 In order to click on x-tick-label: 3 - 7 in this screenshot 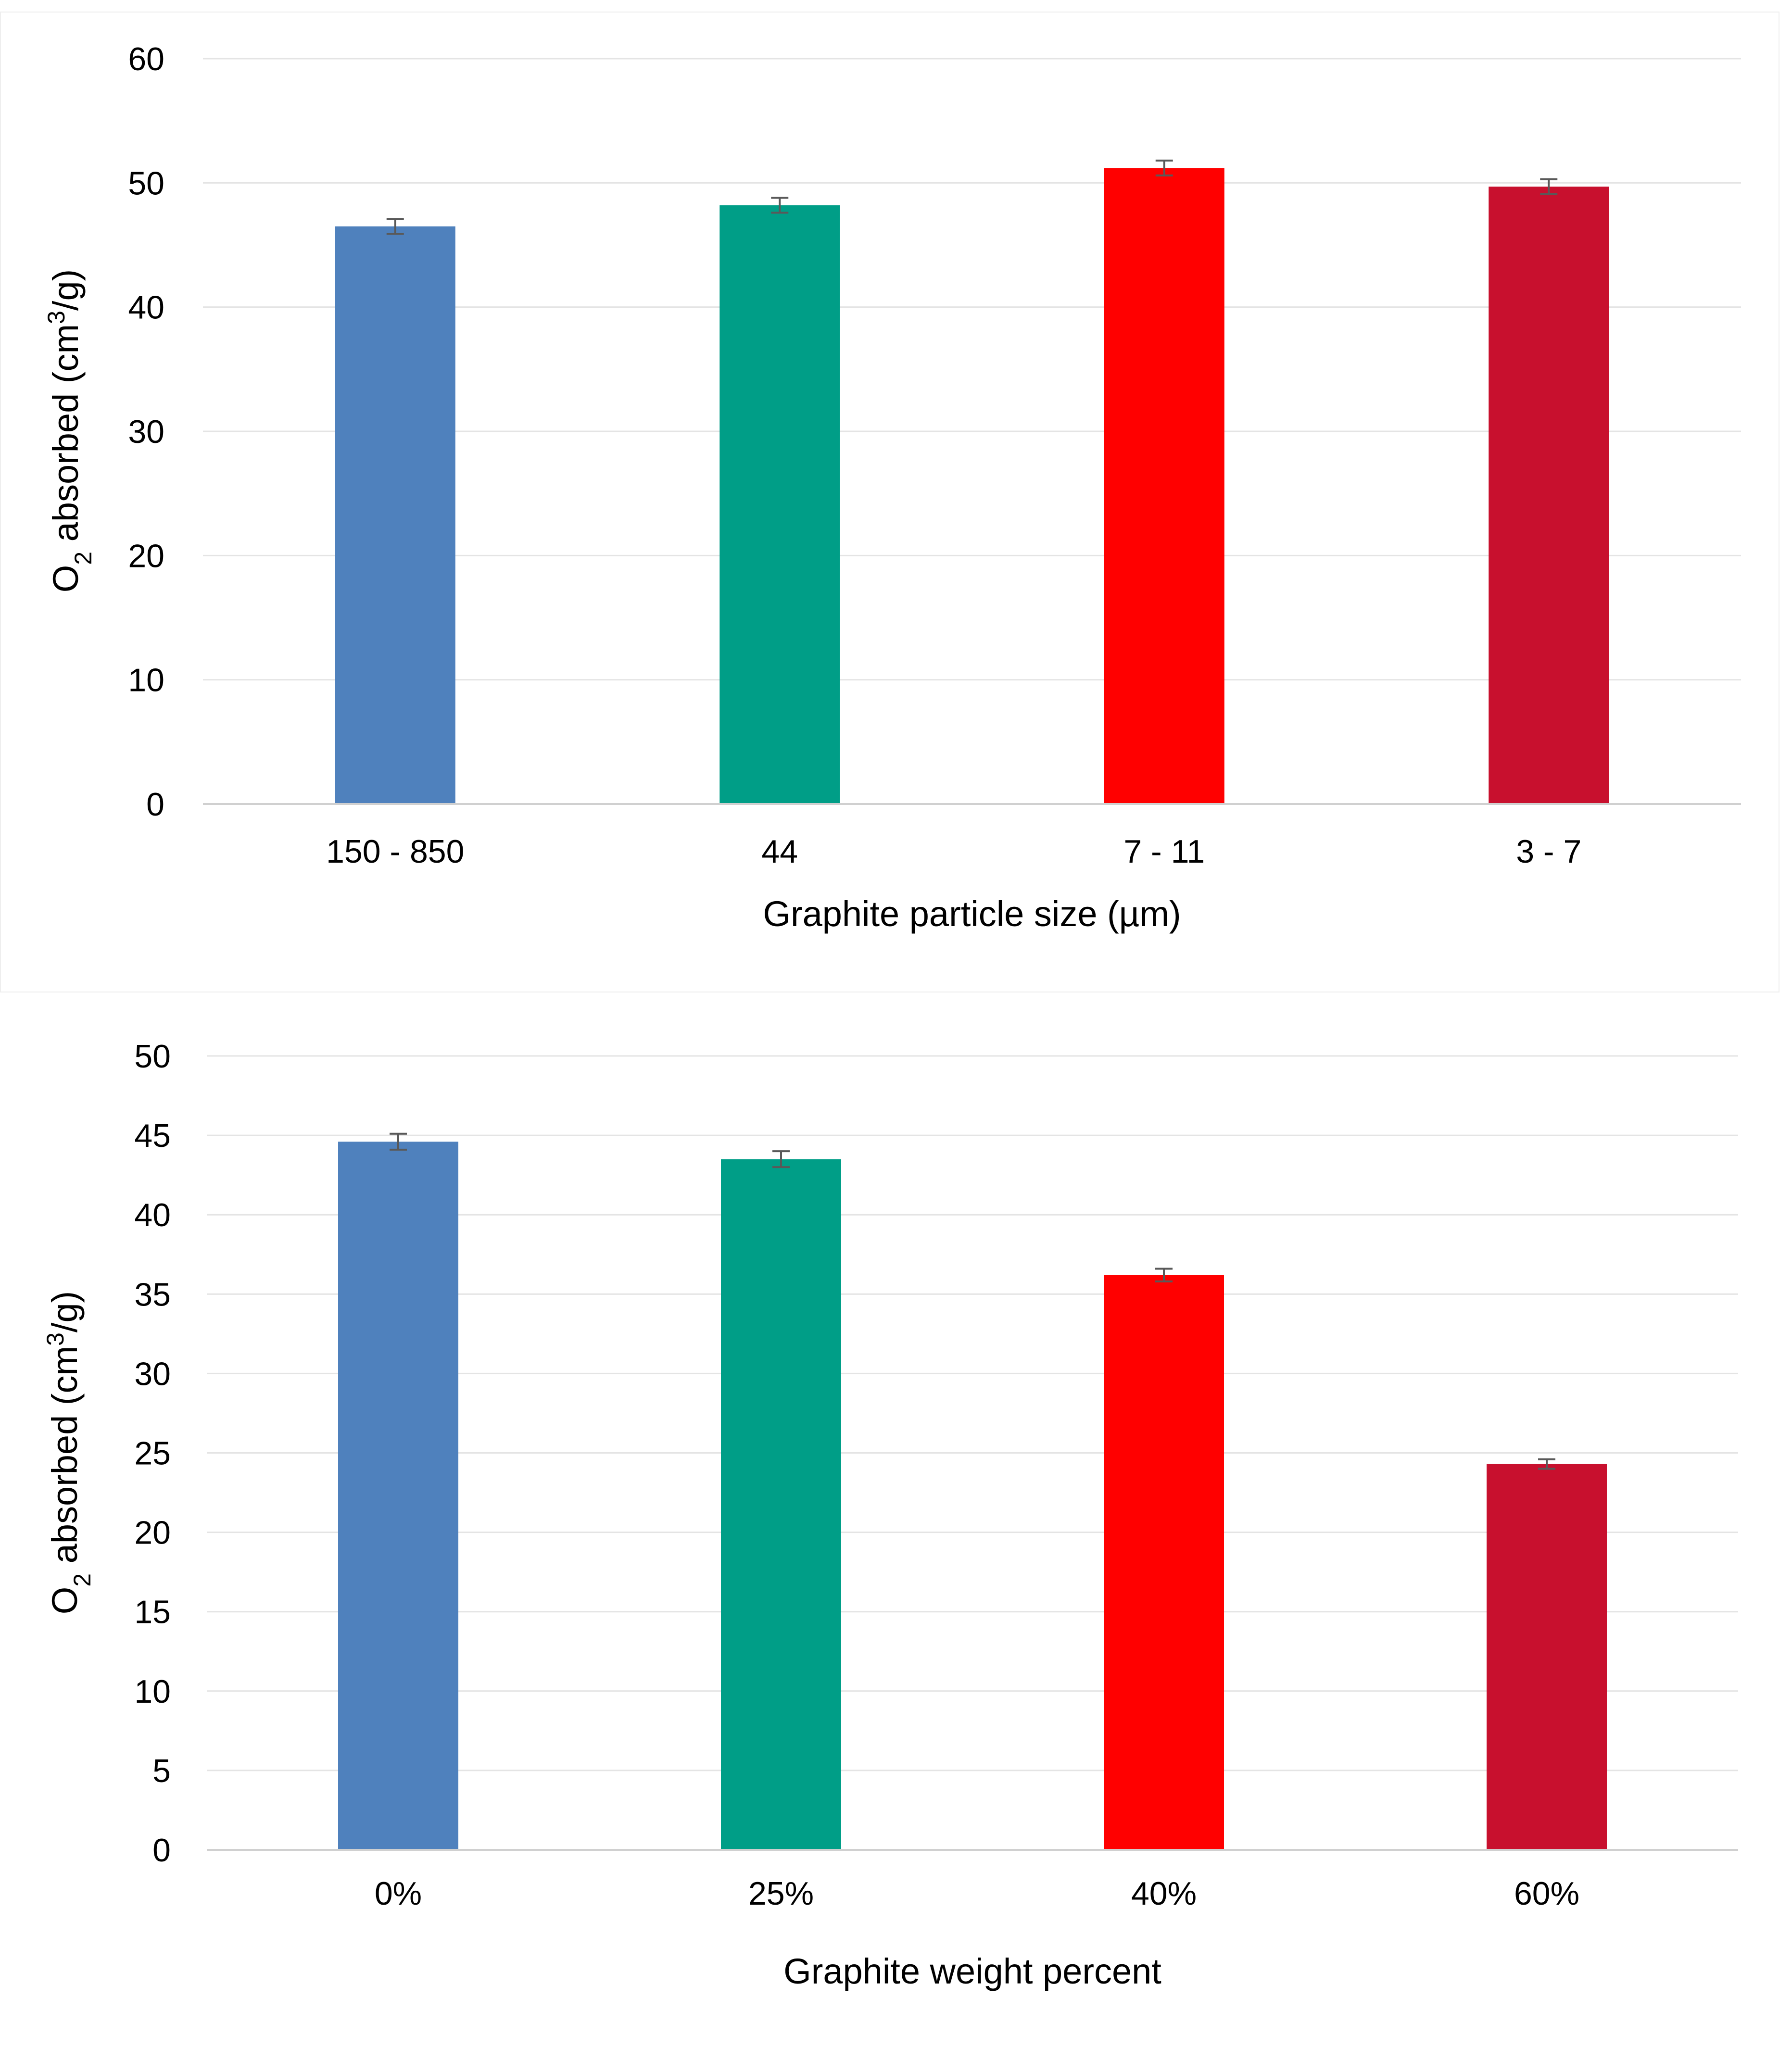, I will do `click(1549, 851)`.